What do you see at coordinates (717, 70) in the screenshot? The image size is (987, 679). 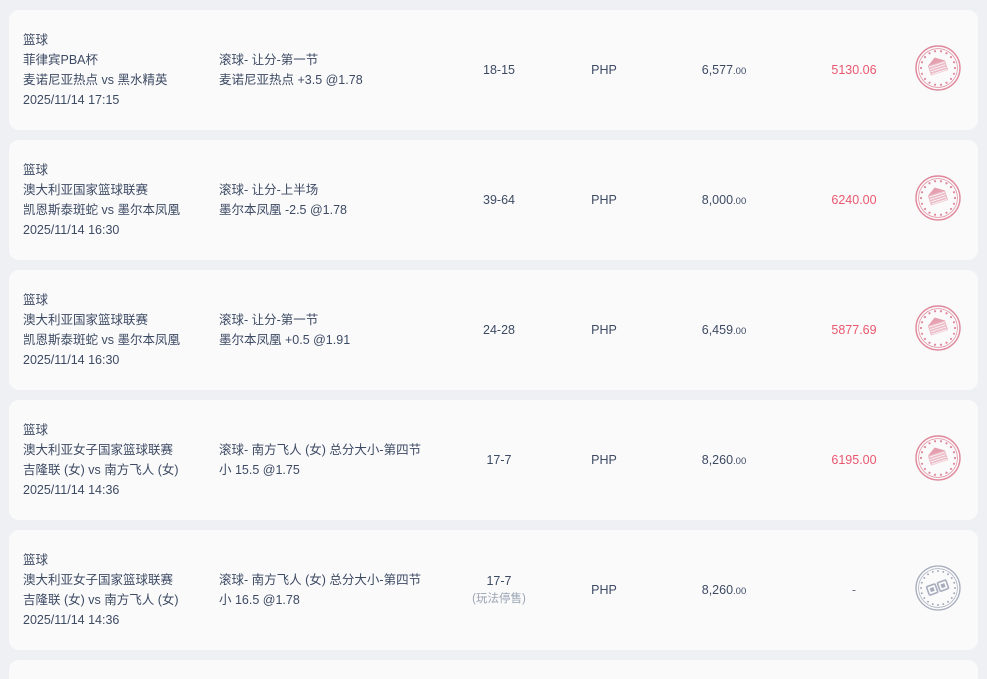 I see `stake-integer: 6,577` at bounding box center [717, 70].